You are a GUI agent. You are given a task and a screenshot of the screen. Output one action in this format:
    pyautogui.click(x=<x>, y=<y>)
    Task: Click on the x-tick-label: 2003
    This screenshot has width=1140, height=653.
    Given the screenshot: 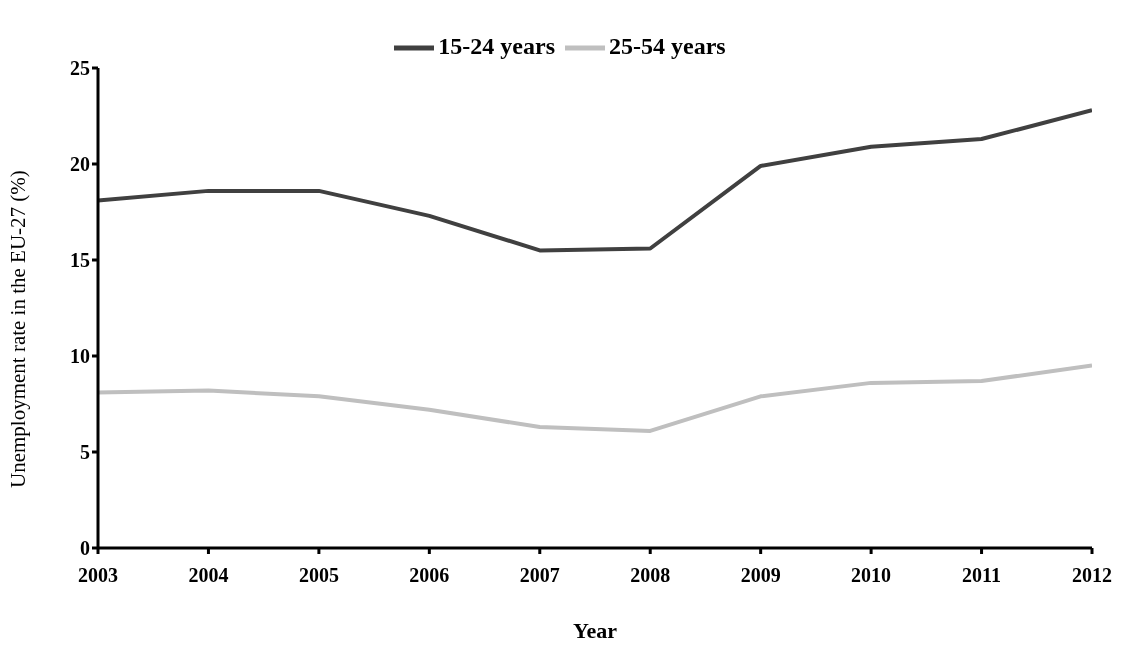 What is the action you would take?
    pyautogui.click(x=98, y=575)
    